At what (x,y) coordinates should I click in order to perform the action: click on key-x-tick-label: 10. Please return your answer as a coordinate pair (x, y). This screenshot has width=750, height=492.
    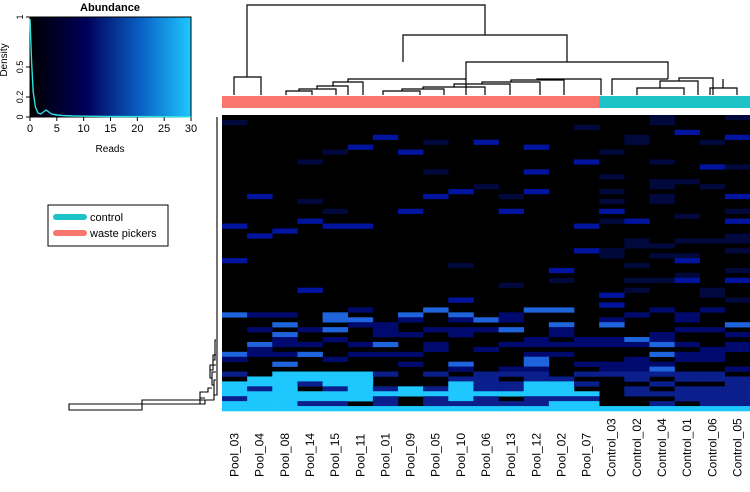
    Looking at the image, I should click on (84, 129).